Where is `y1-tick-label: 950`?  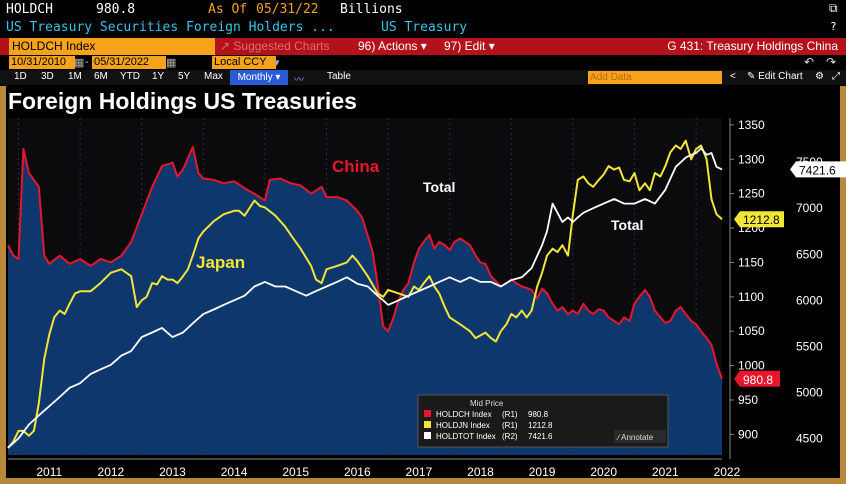
y1-tick-label: 950 is located at coordinates (748, 400).